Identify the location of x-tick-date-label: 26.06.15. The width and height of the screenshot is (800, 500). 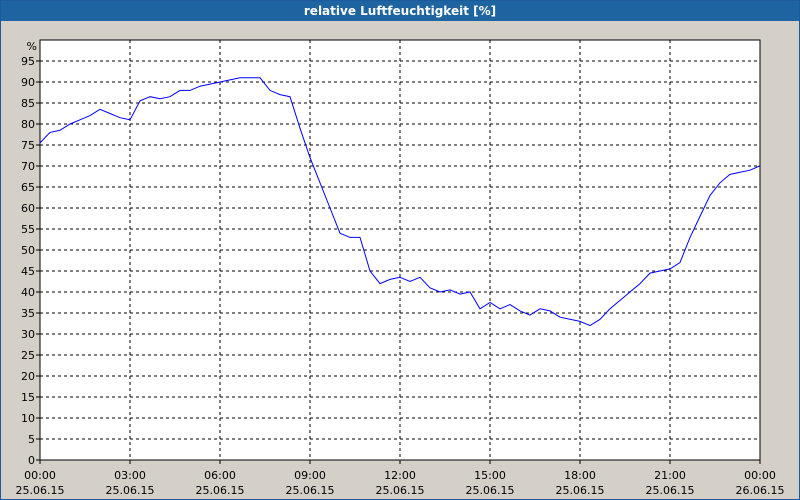
(760, 490).